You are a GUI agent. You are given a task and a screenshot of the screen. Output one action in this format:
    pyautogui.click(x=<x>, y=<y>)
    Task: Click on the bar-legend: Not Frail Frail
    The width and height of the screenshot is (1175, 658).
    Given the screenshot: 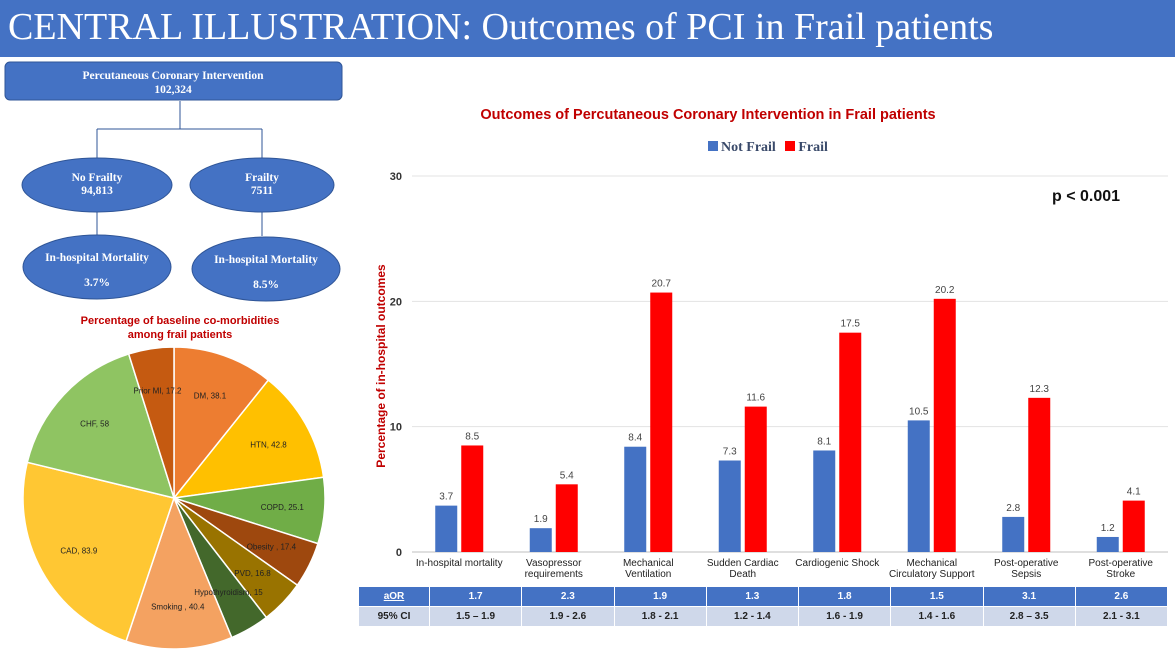 What is the action you would take?
    pyautogui.click(x=768, y=148)
    